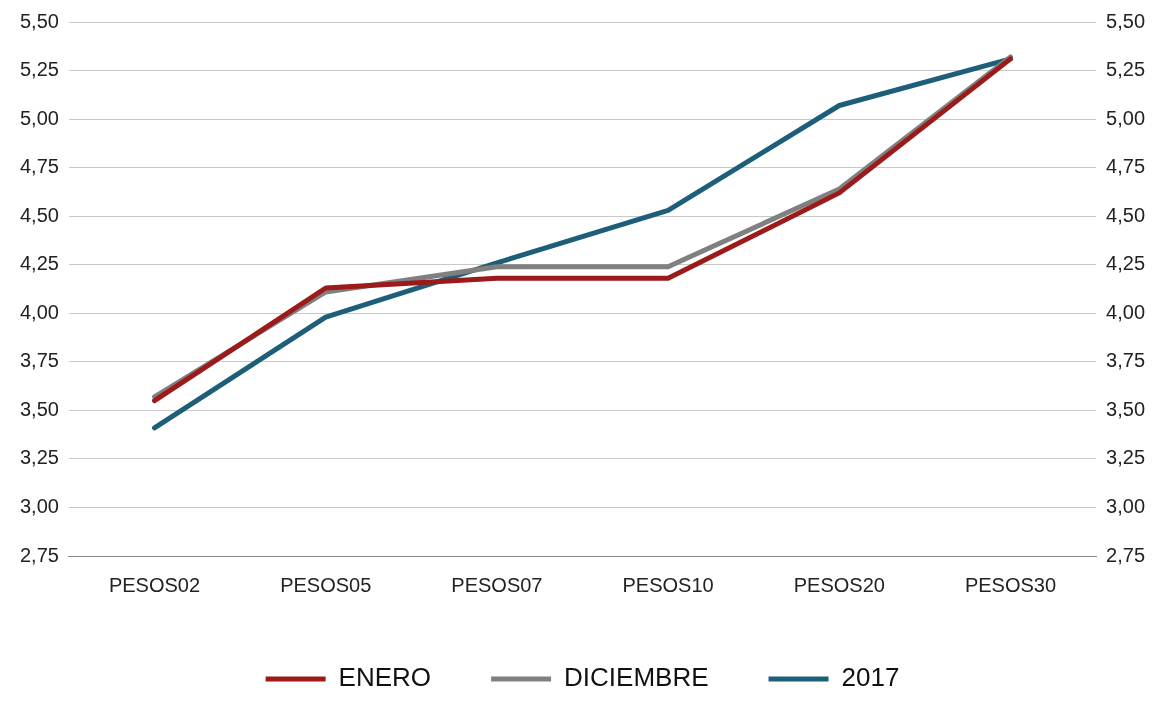 This screenshot has width=1165, height=707. What do you see at coordinates (1126, 117) in the screenshot?
I see `y2-tick-label: 5,00` at bounding box center [1126, 117].